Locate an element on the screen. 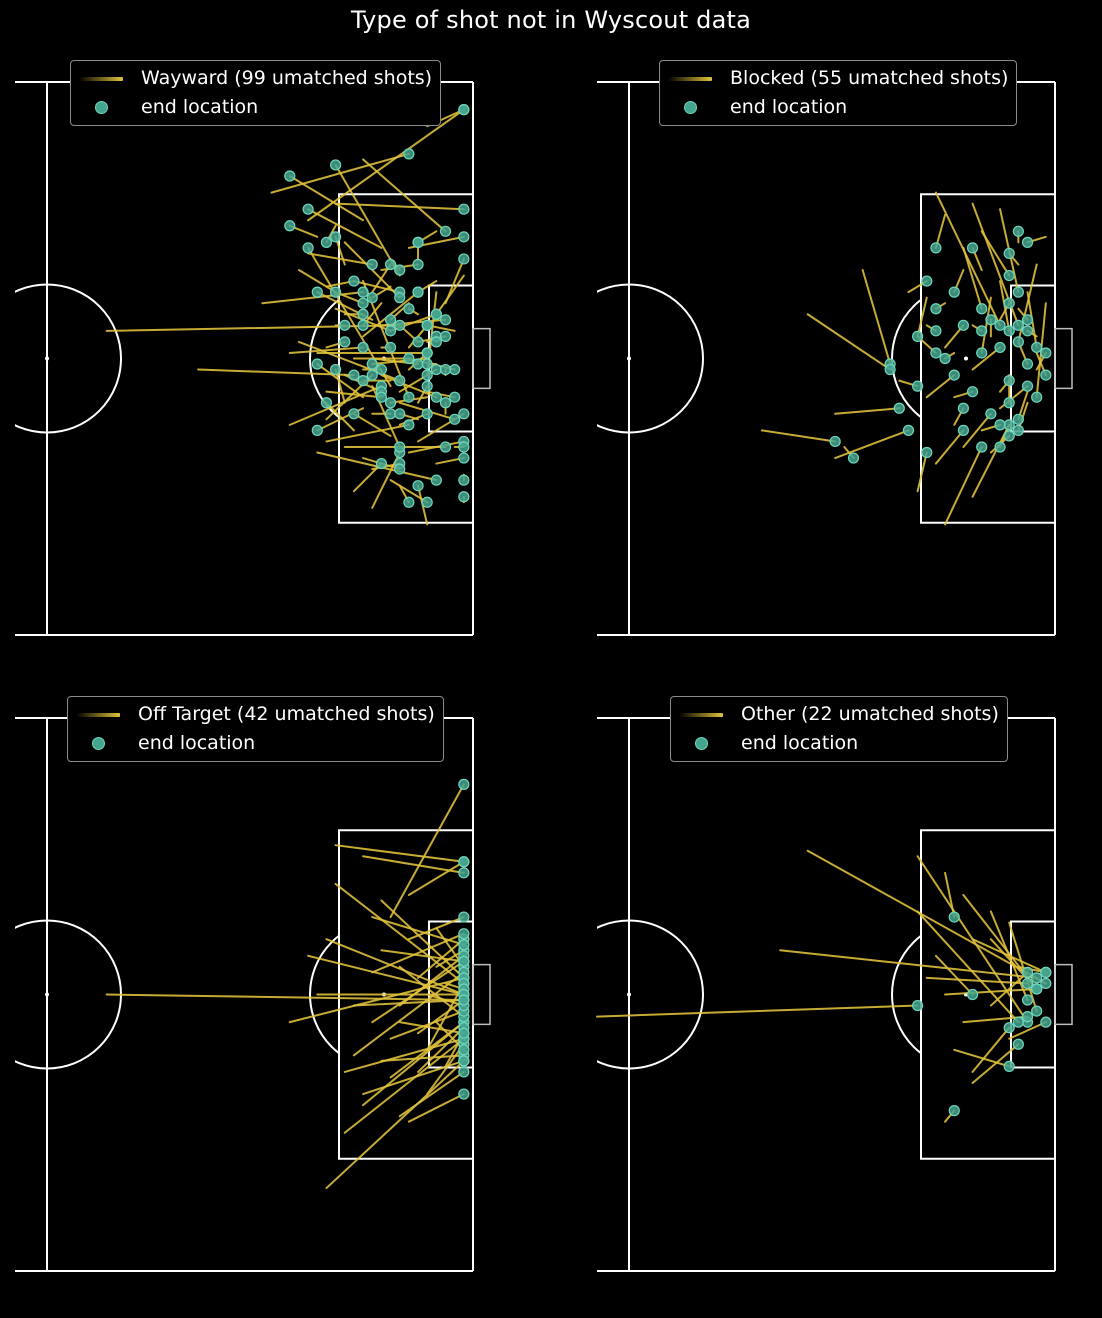 The image size is (1102, 1318). goal-frame is located at coordinates (481, 994).